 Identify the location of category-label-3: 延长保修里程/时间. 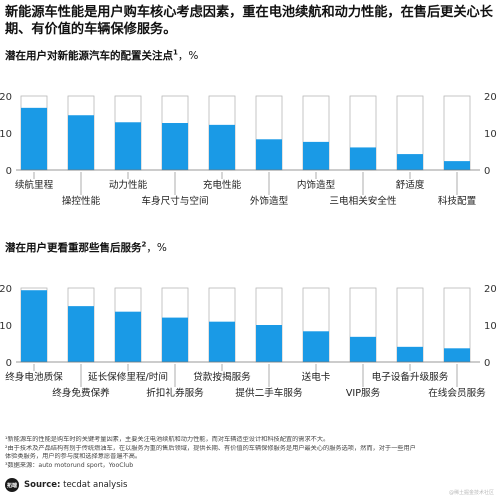
(128, 377).